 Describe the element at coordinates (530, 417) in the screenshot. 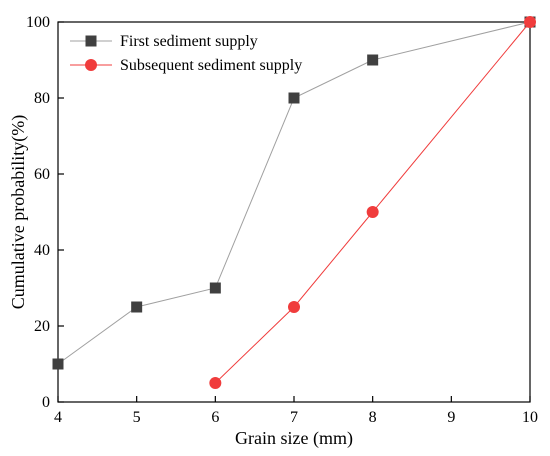

I see `x-tick-label: 10` at that location.